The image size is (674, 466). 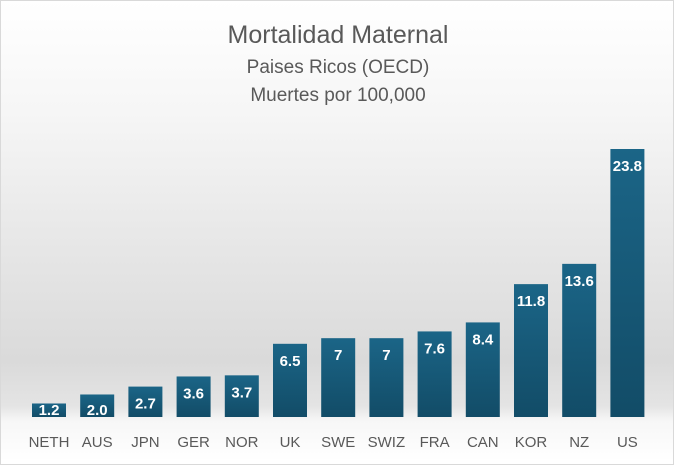 I want to click on chart-title: Mortalidad Maternal, so click(x=338, y=35).